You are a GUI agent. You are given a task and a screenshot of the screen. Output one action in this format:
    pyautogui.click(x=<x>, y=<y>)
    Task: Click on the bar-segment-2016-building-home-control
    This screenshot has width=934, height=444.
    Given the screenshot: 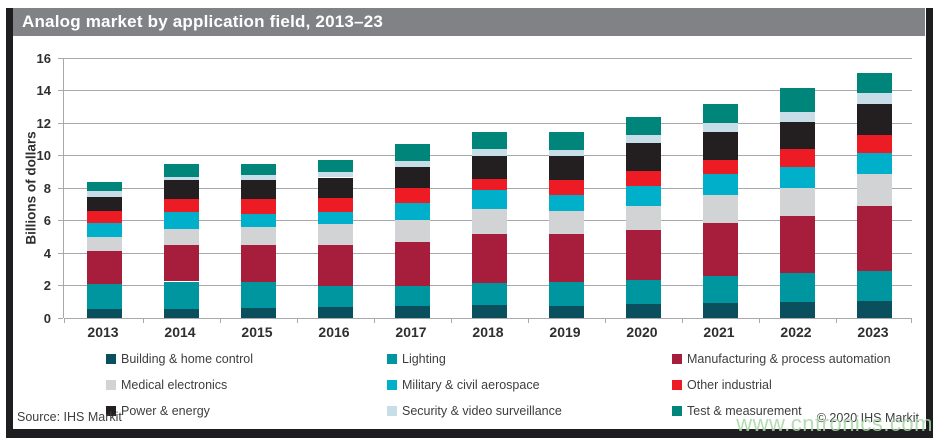 What is the action you would take?
    pyautogui.click(x=335, y=312)
    